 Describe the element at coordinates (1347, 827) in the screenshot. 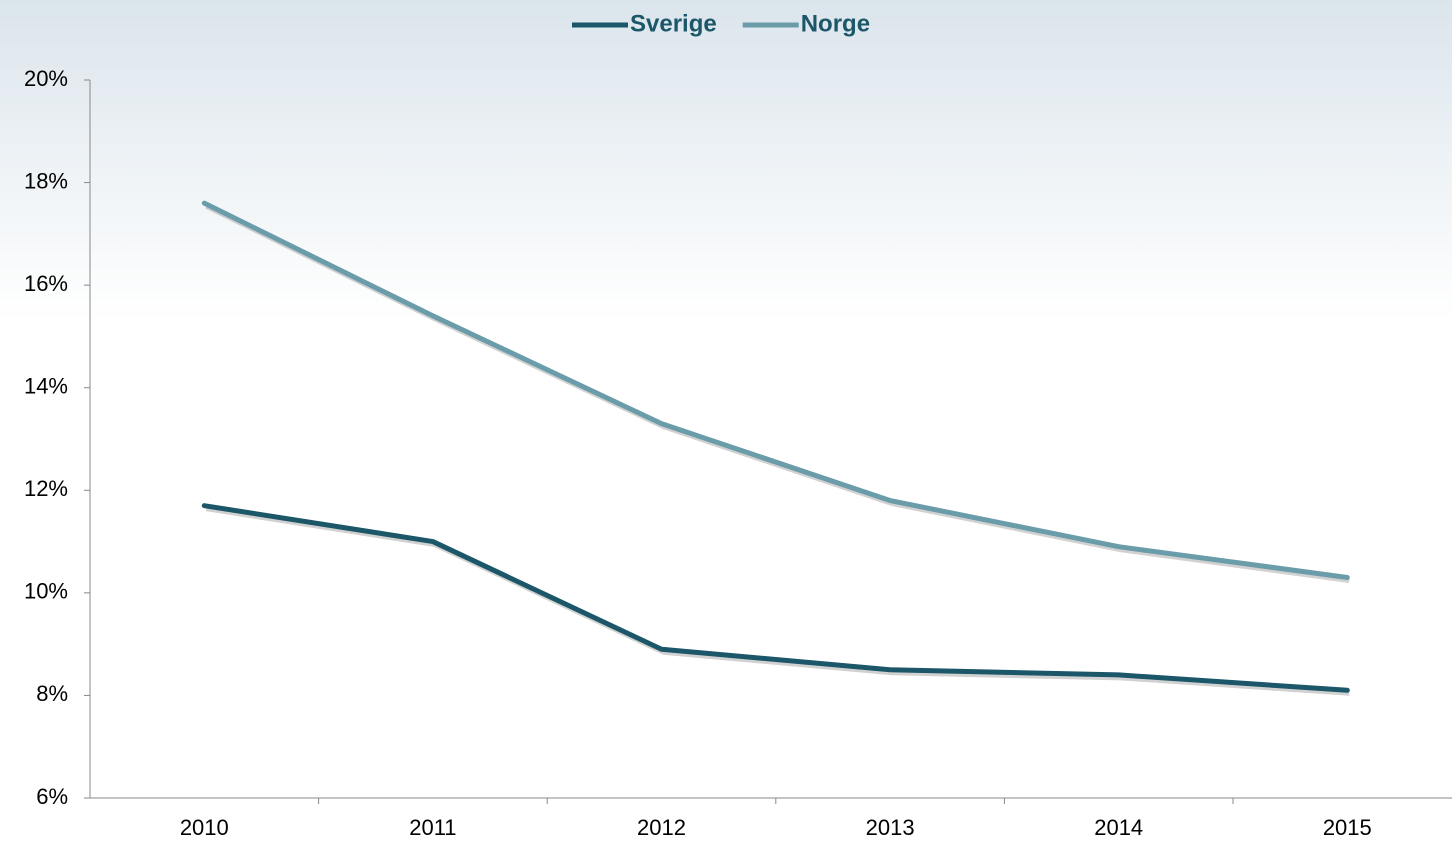

I see `x-tick-label: 2015` at that location.